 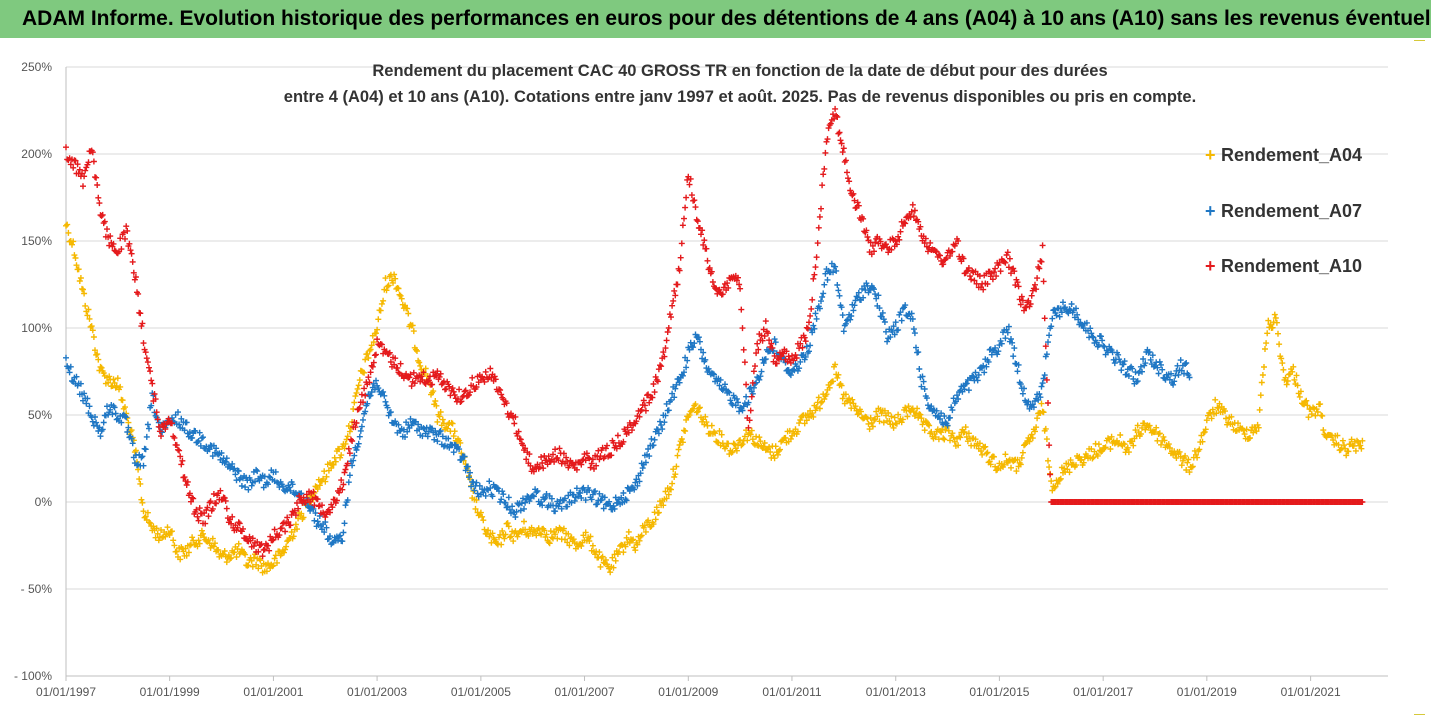 I want to click on x-tick-label: 01/01/1997, so click(x=66, y=692).